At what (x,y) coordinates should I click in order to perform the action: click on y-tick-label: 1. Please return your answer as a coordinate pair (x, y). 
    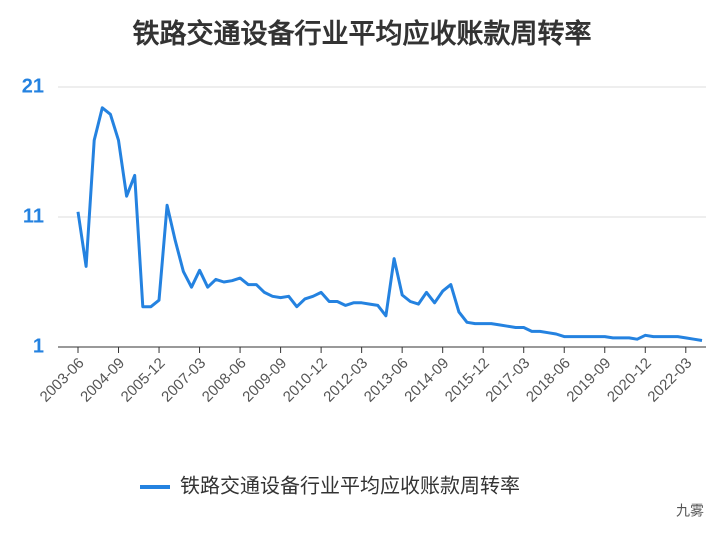
    Looking at the image, I should click on (38, 346).